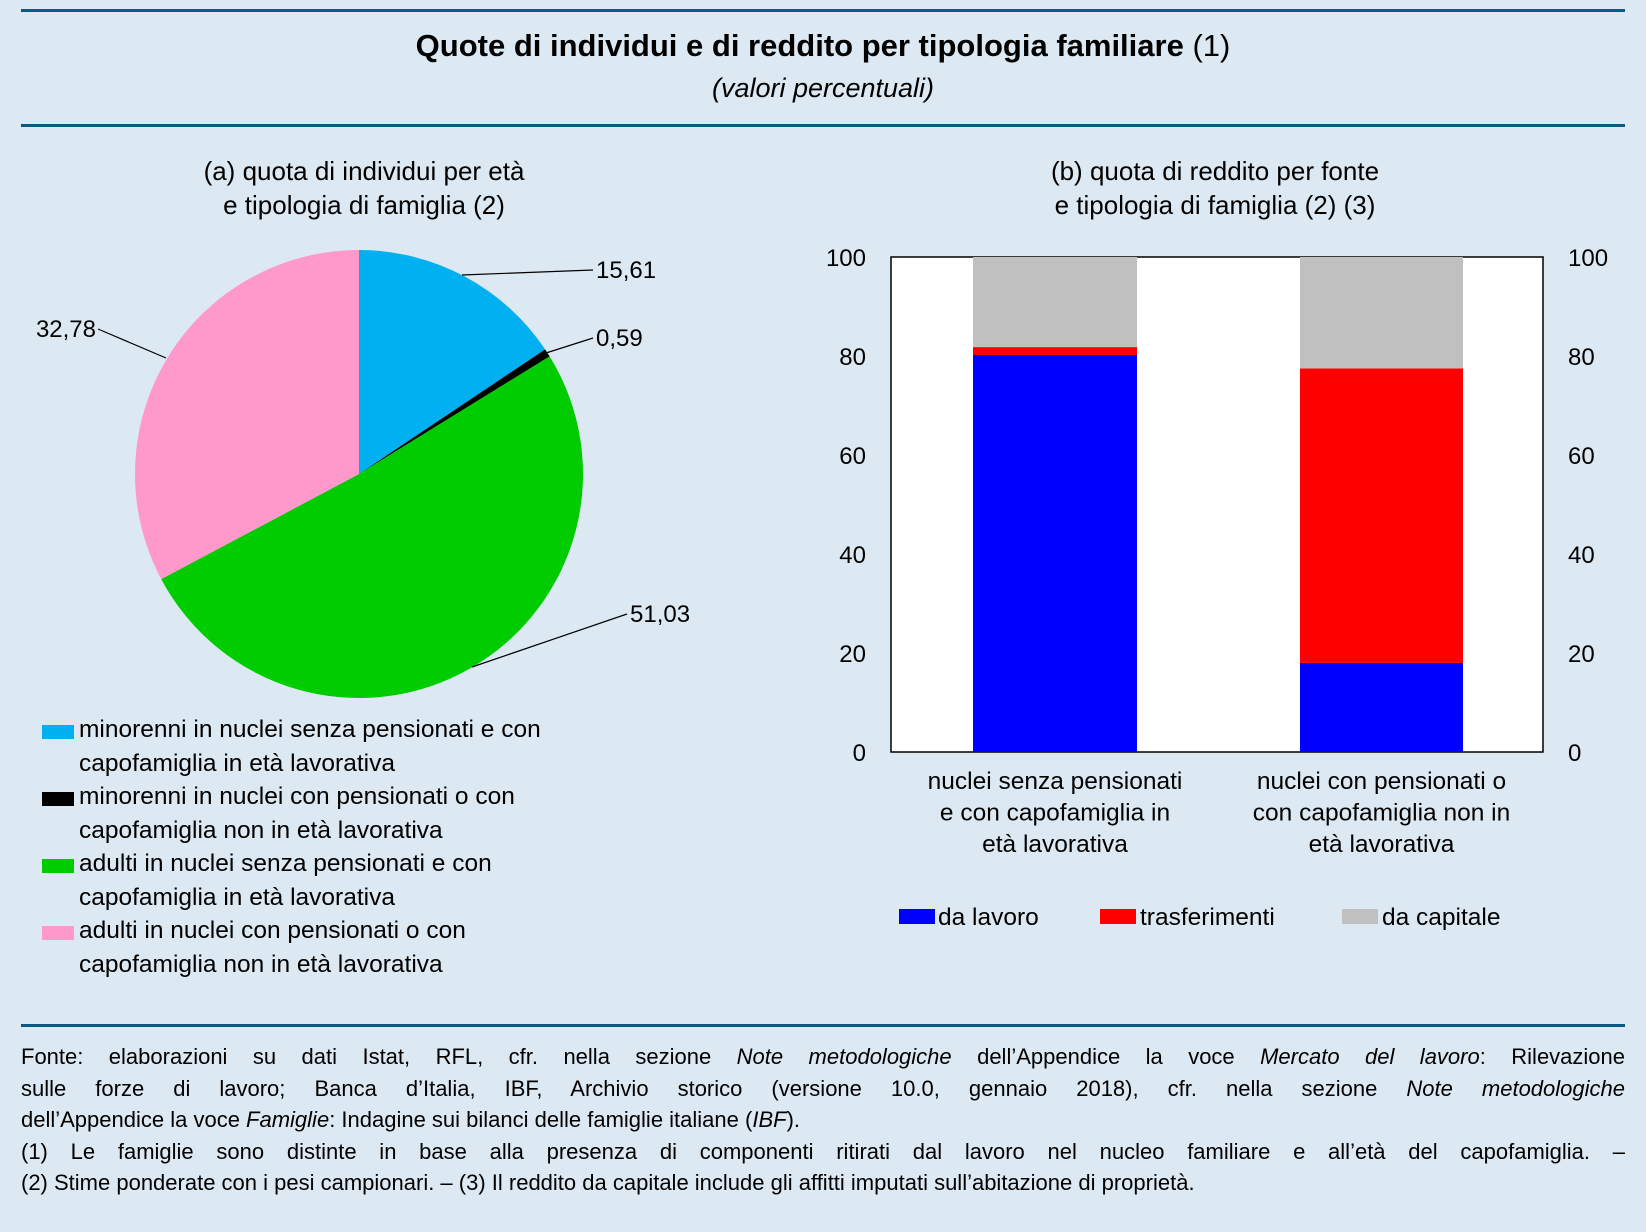  Describe the element at coordinates (1441, 917) in the screenshot. I see `bar-legend-label: da capitale` at that location.